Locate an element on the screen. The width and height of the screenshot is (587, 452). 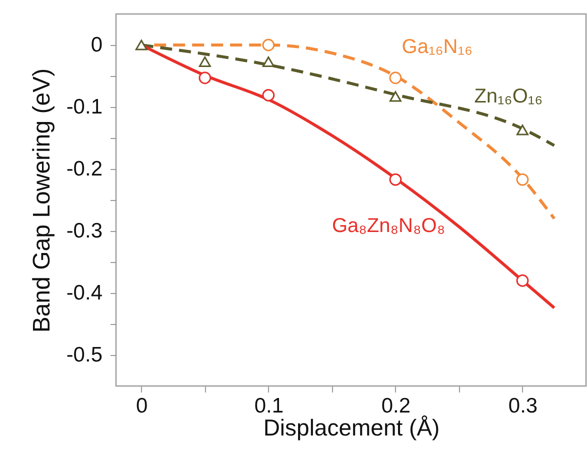
y-tick-label: -0.4 is located at coordinates (84, 293).